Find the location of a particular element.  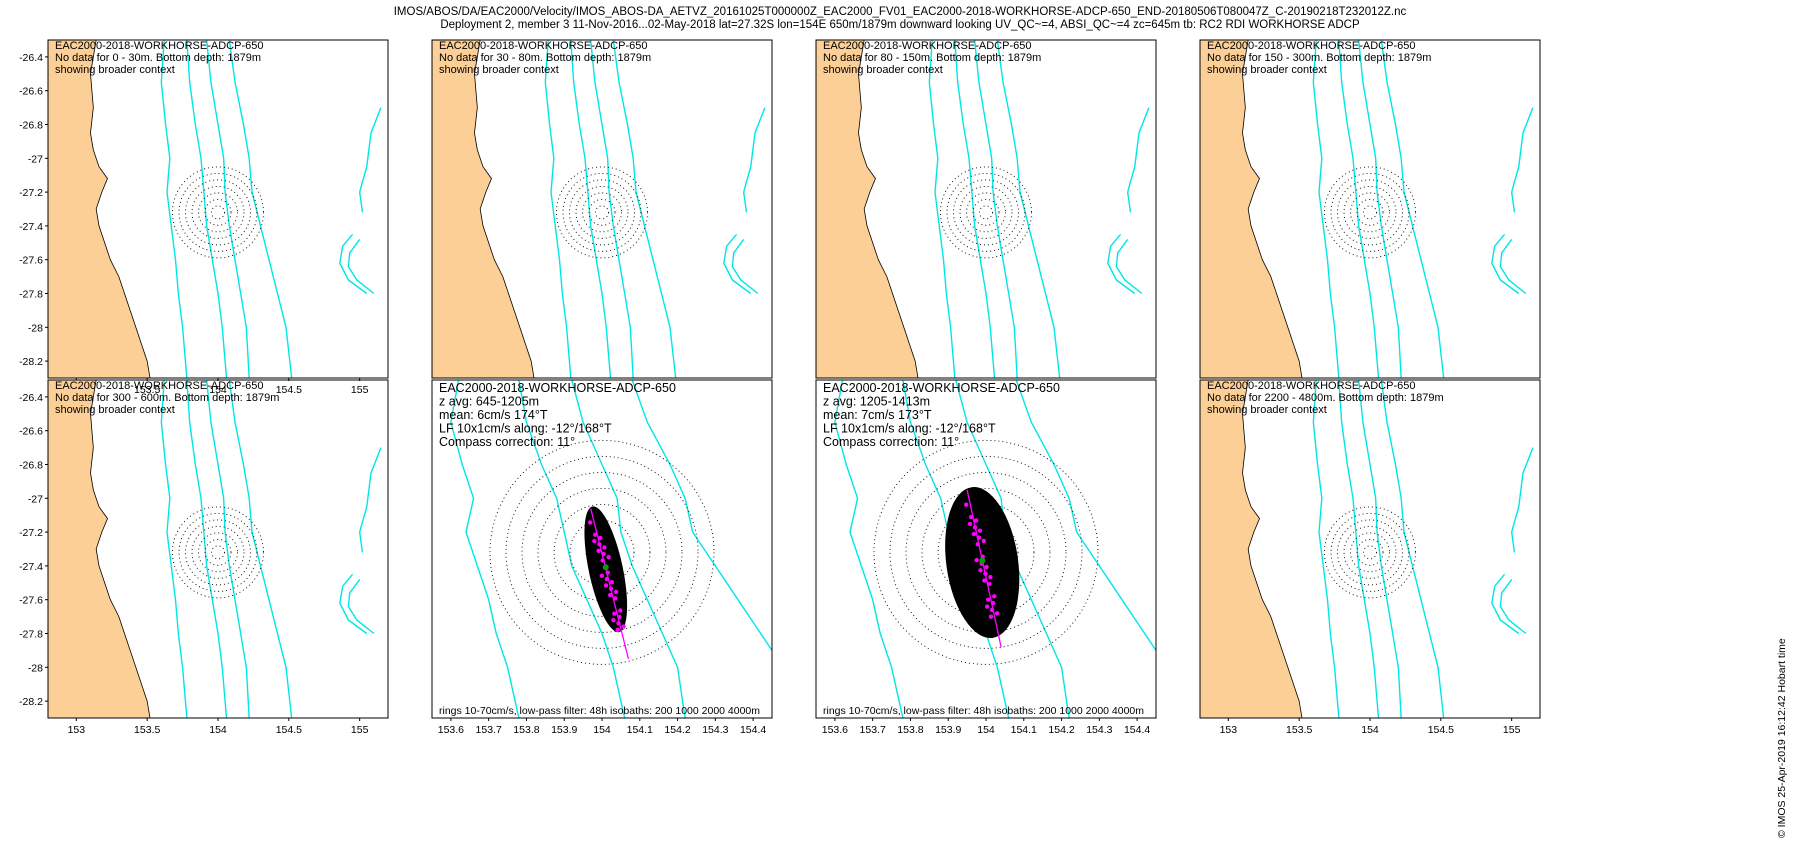

x-tick-label: 153.6 is located at coordinates (835, 730).